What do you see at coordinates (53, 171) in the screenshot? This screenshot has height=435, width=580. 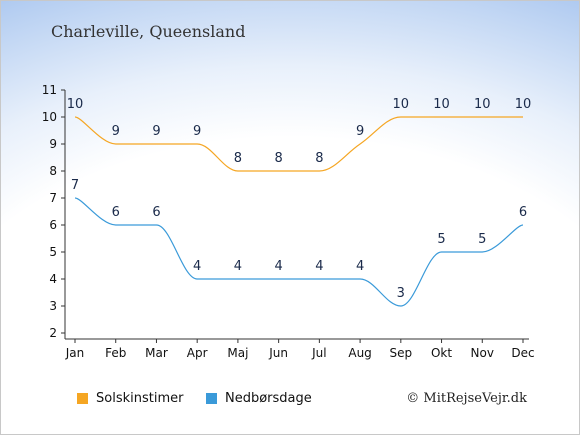 I see `y-tick-label: 8` at bounding box center [53, 171].